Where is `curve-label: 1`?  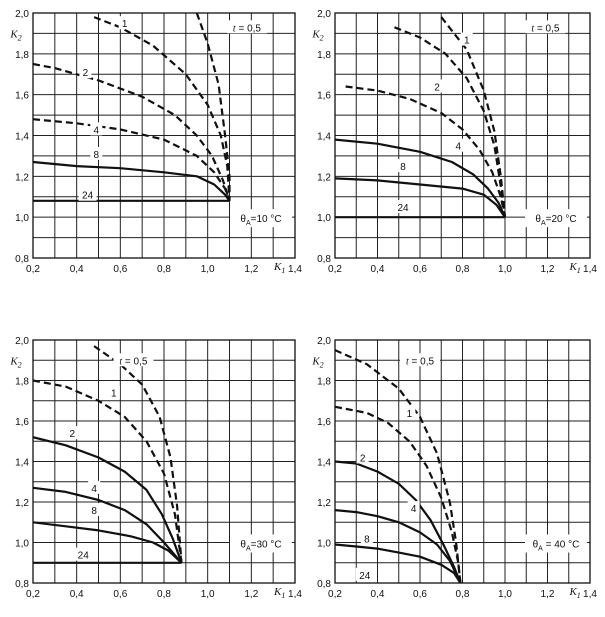
curve-label: 1 is located at coordinates (114, 394).